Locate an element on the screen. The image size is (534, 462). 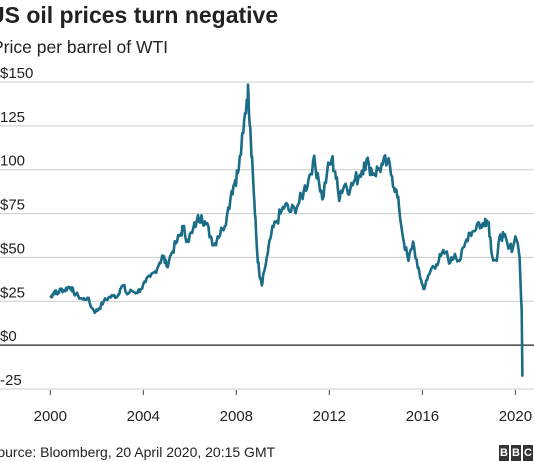
y-tick-label: $75 is located at coordinates (12, 205).